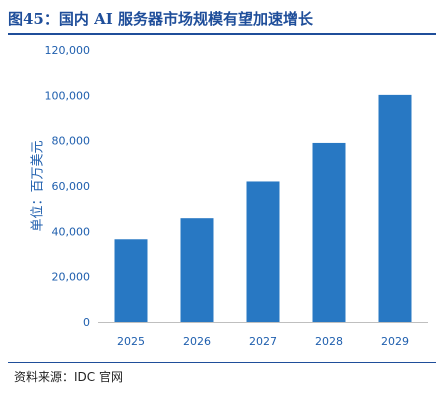 The width and height of the screenshot is (444, 406). Describe the element at coordinates (329, 341) in the screenshot. I see `x-tick-label: 2028` at that location.